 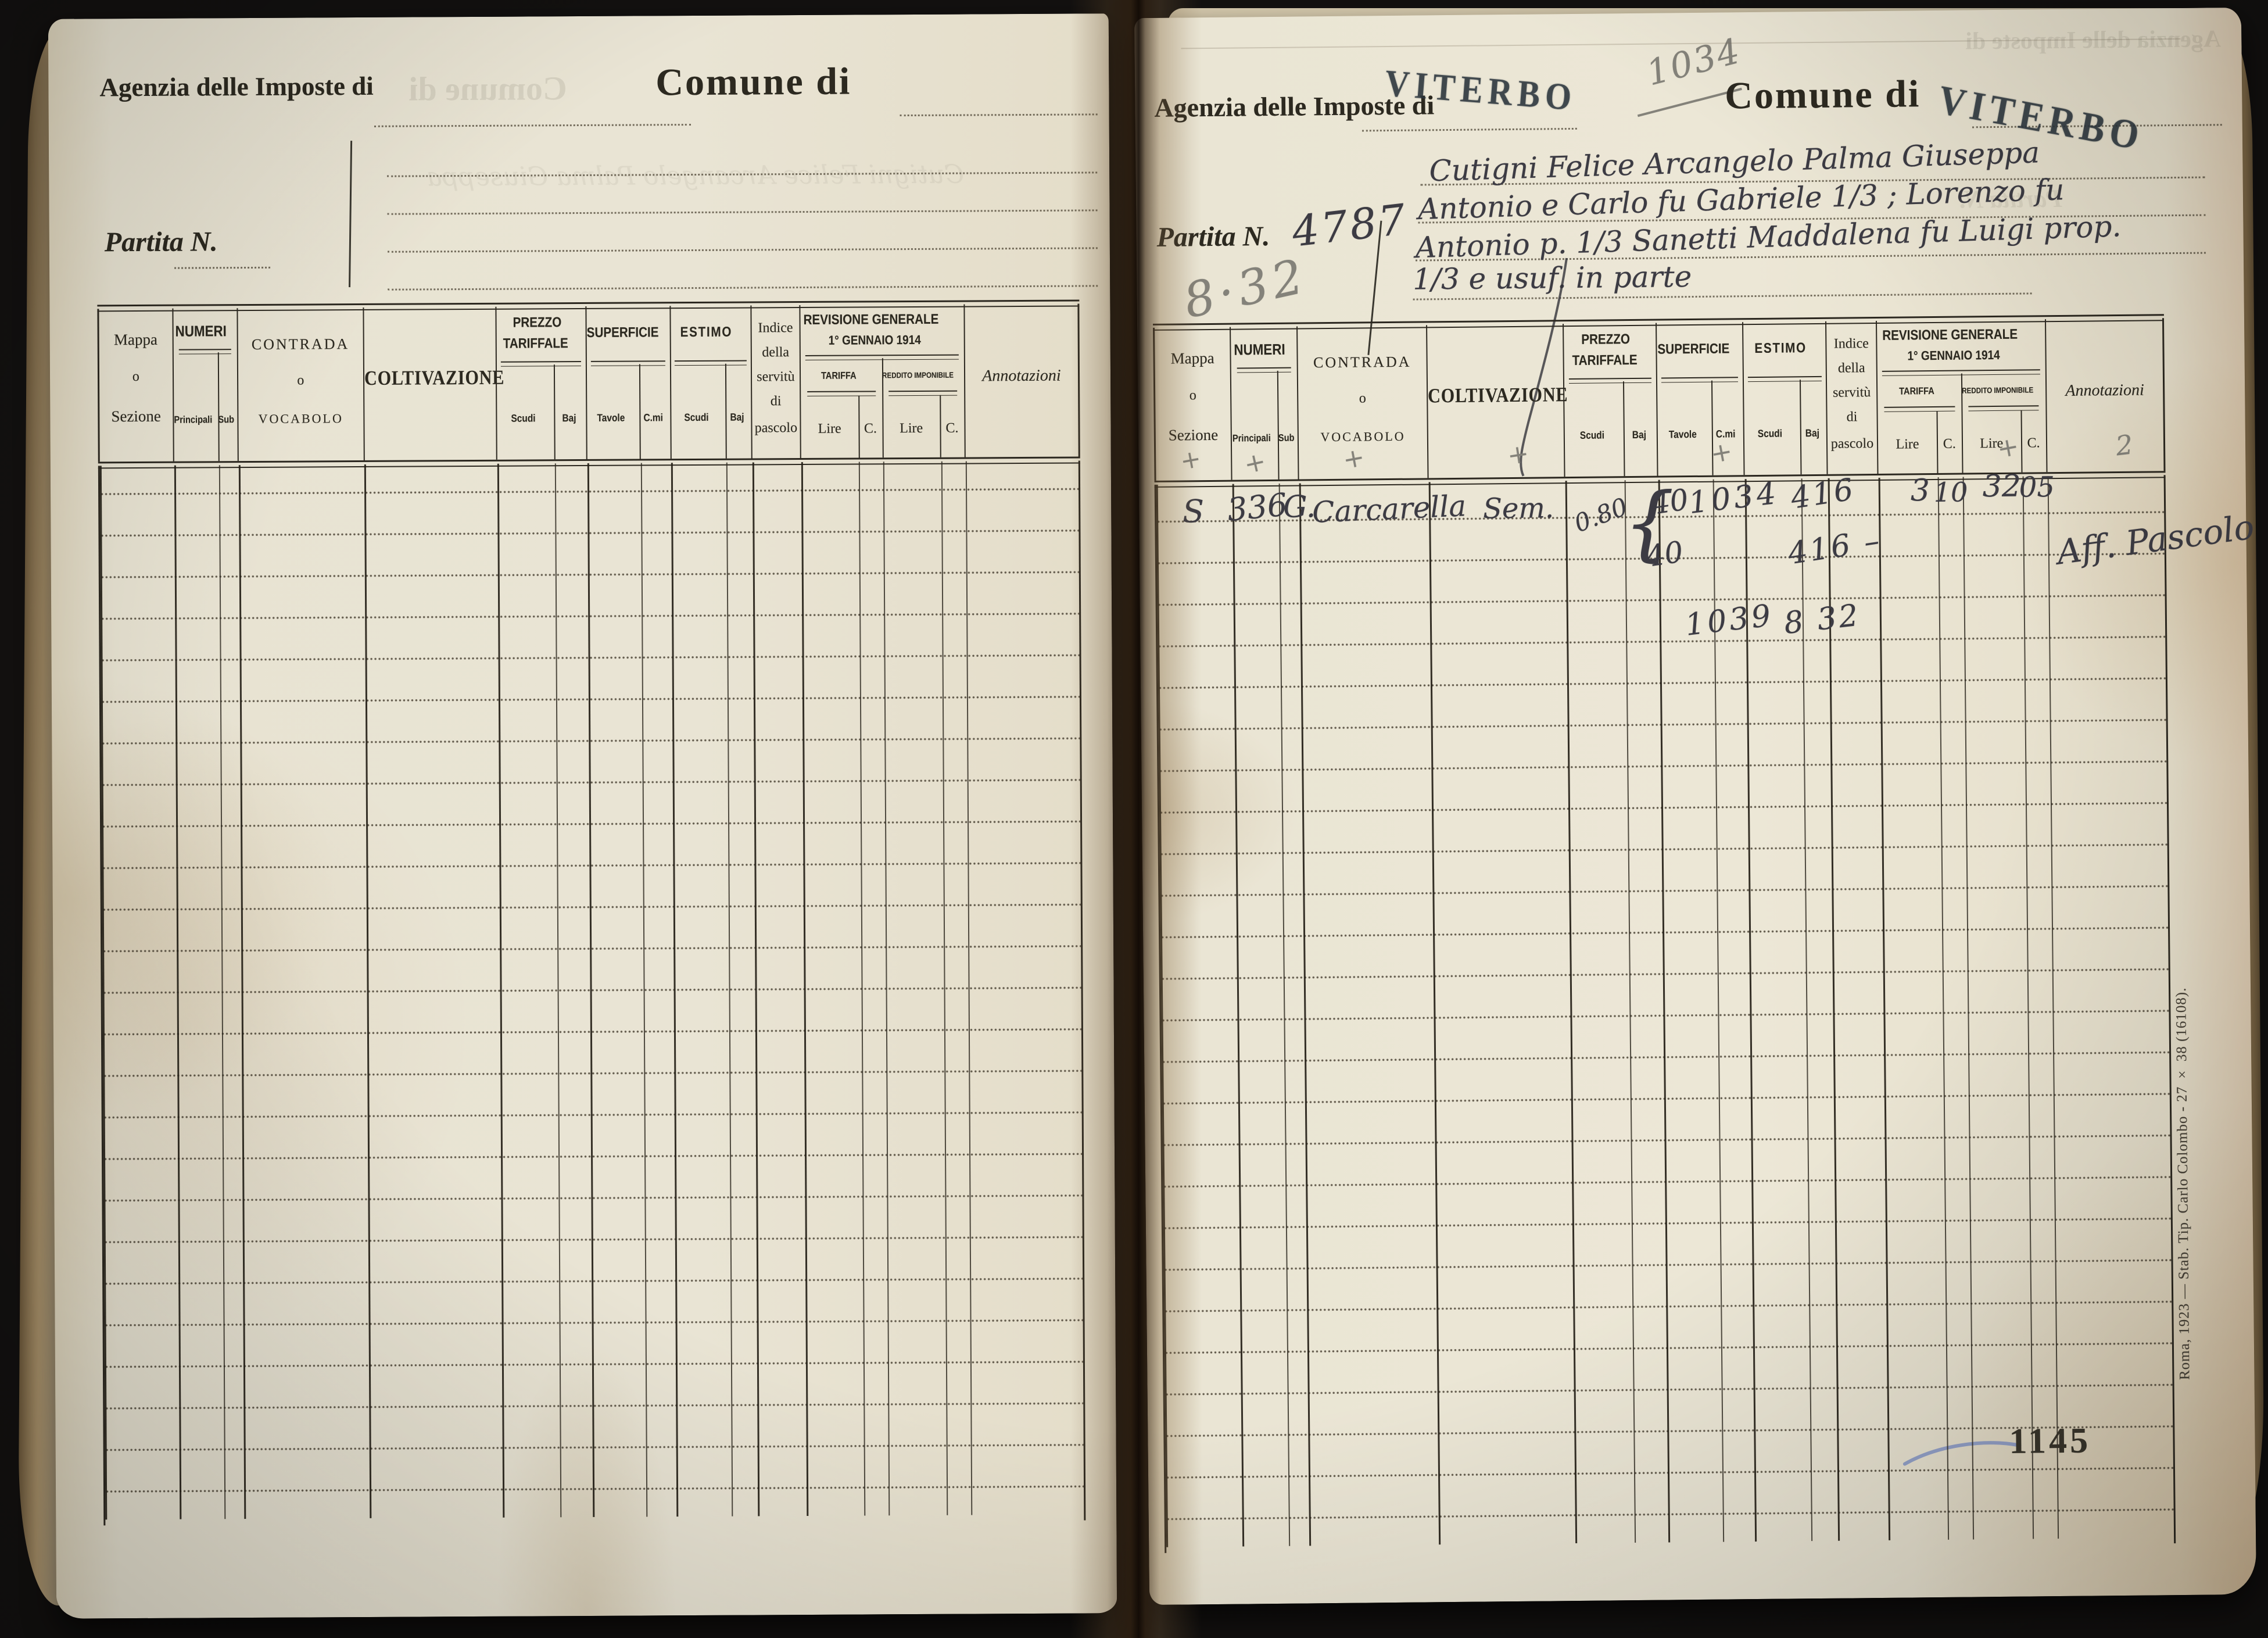 What do you see at coordinates (1362, 362) in the screenshot?
I see `contrada-line1: CONTRADA` at bounding box center [1362, 362].